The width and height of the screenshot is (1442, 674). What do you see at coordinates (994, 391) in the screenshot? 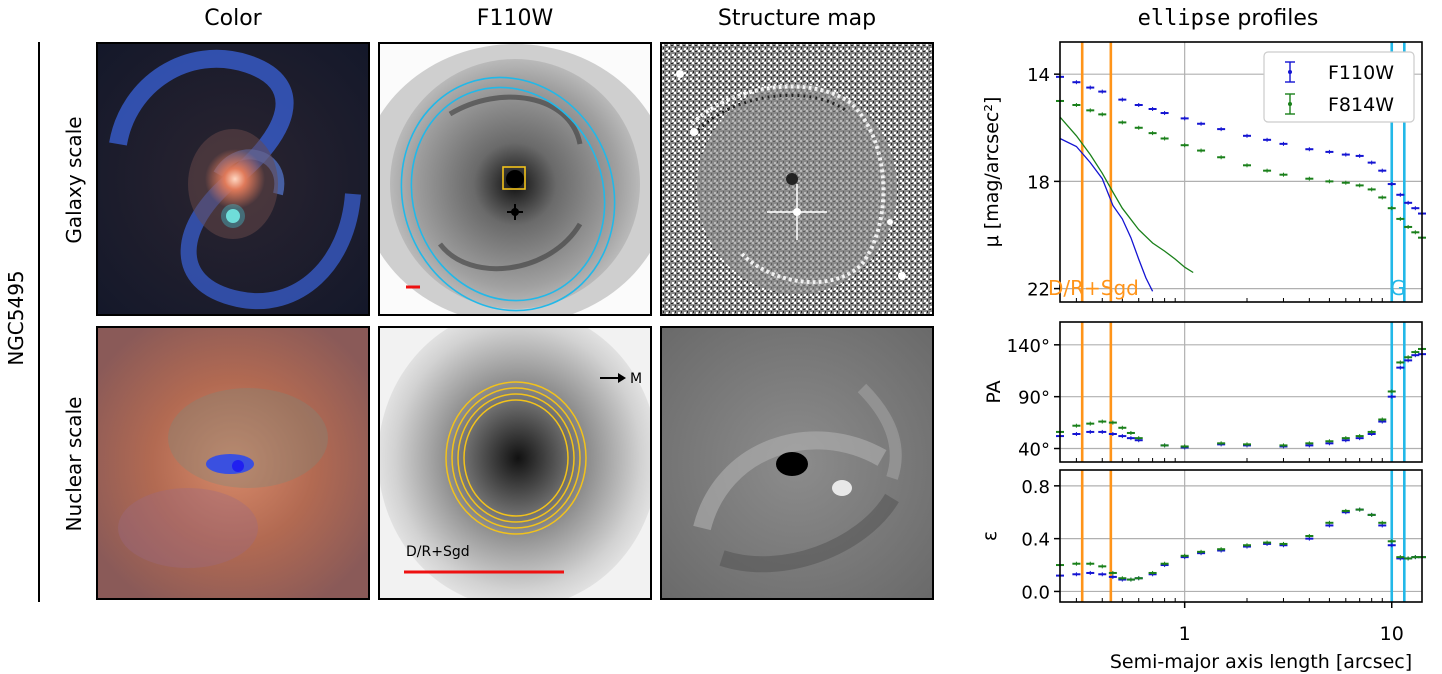
I see `y-axis-label: PA` at bounding box center [994, 391].